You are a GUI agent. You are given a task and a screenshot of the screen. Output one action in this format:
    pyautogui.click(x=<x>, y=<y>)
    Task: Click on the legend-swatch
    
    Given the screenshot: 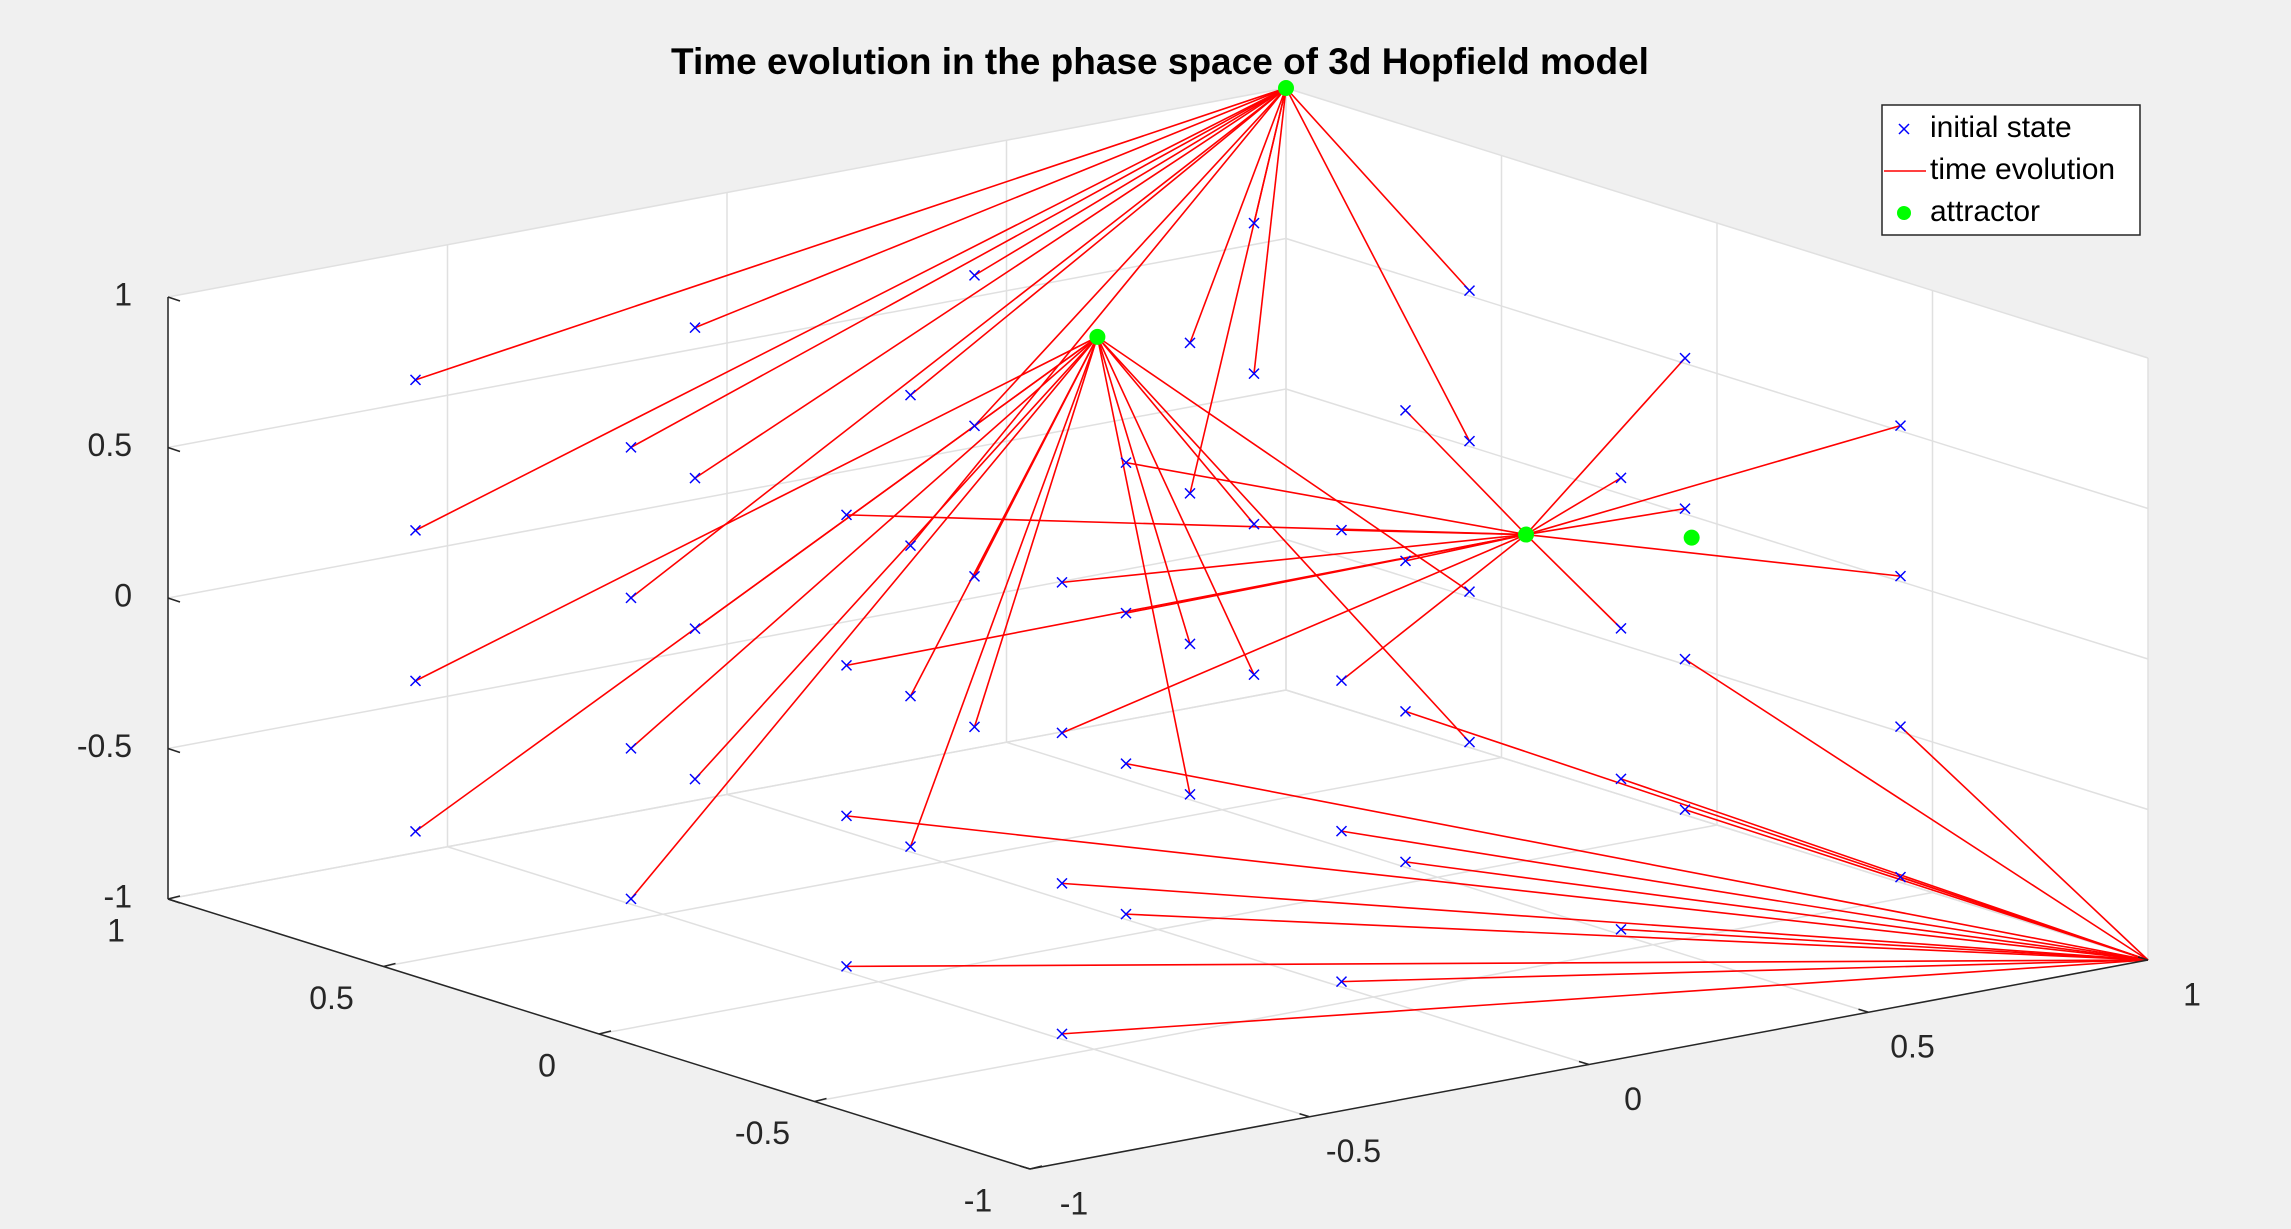 What is the action you would take?
    pyautogui.click(x=1904, y=129)
    